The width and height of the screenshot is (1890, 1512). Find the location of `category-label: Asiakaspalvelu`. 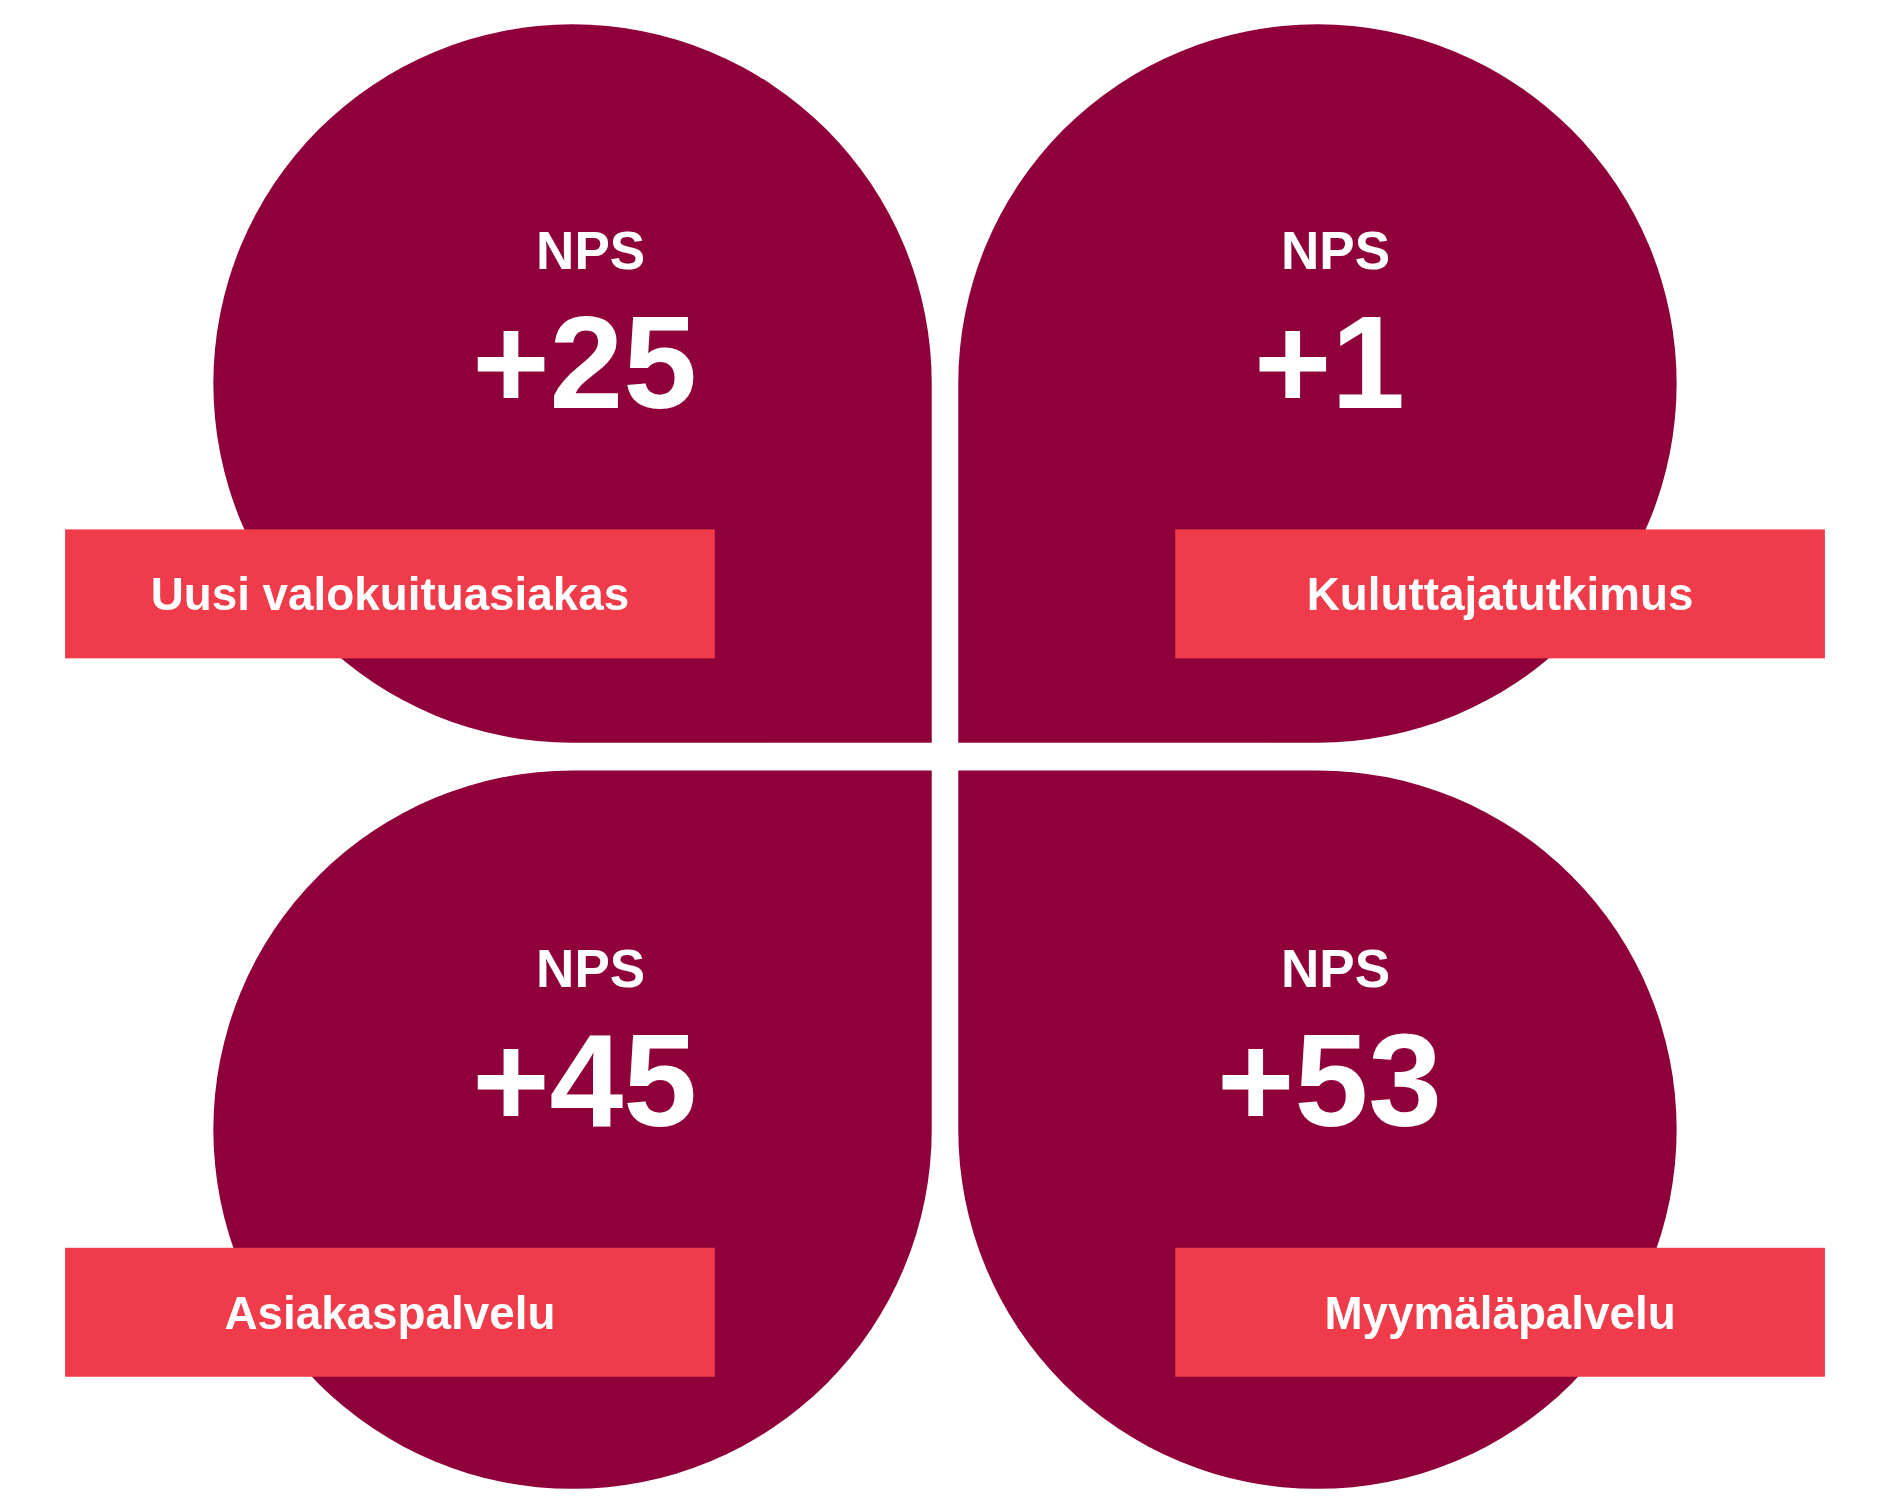

category-label: Asiakaspalvelu is located at coordinates (390, 1313).